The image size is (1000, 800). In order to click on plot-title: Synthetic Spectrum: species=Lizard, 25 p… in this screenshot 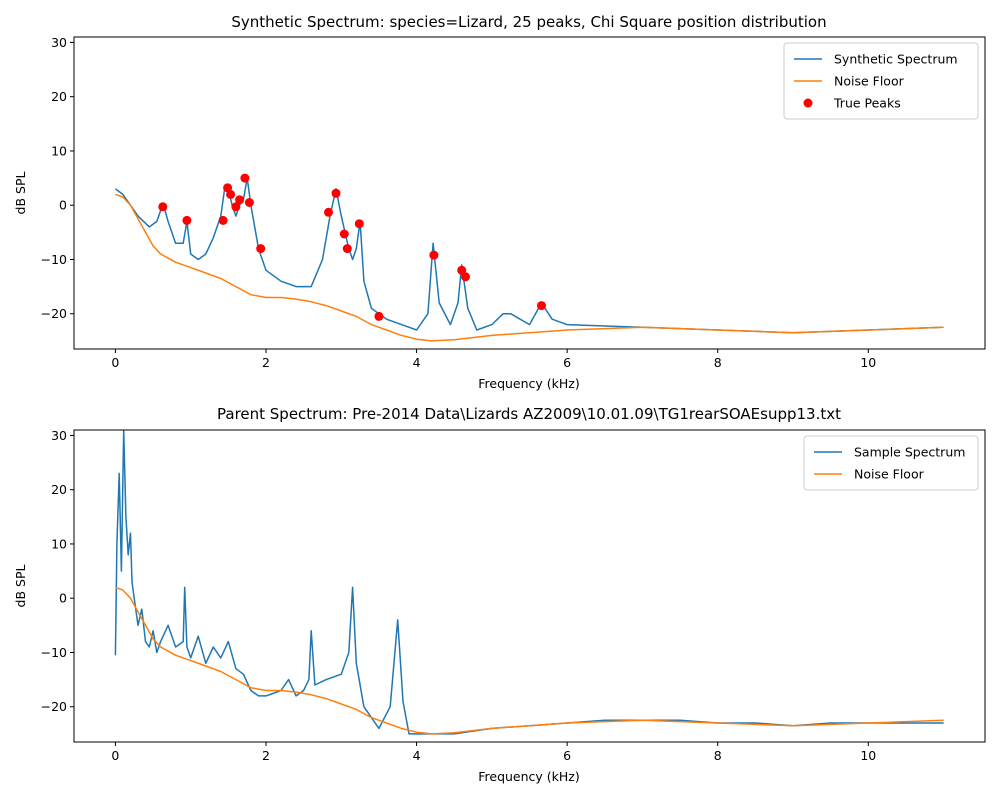, I will do `click(528, 22)`.